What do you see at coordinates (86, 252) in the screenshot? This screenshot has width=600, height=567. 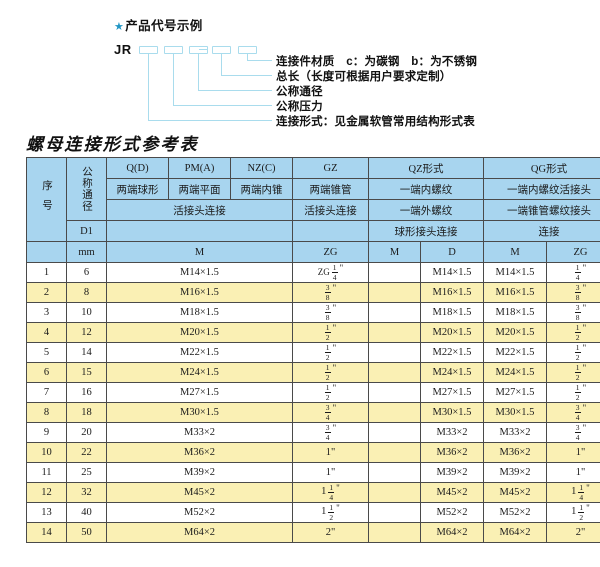 I see `header-unit-mm: mm` at bounding box center [86, 252].